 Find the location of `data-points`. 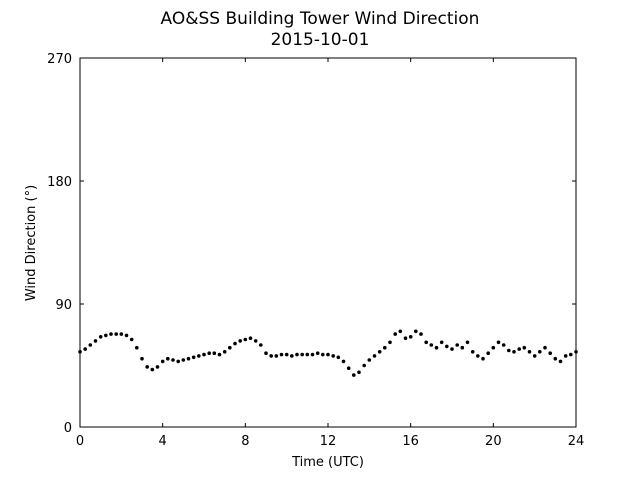

data-points is located at coordinates (328, 353).